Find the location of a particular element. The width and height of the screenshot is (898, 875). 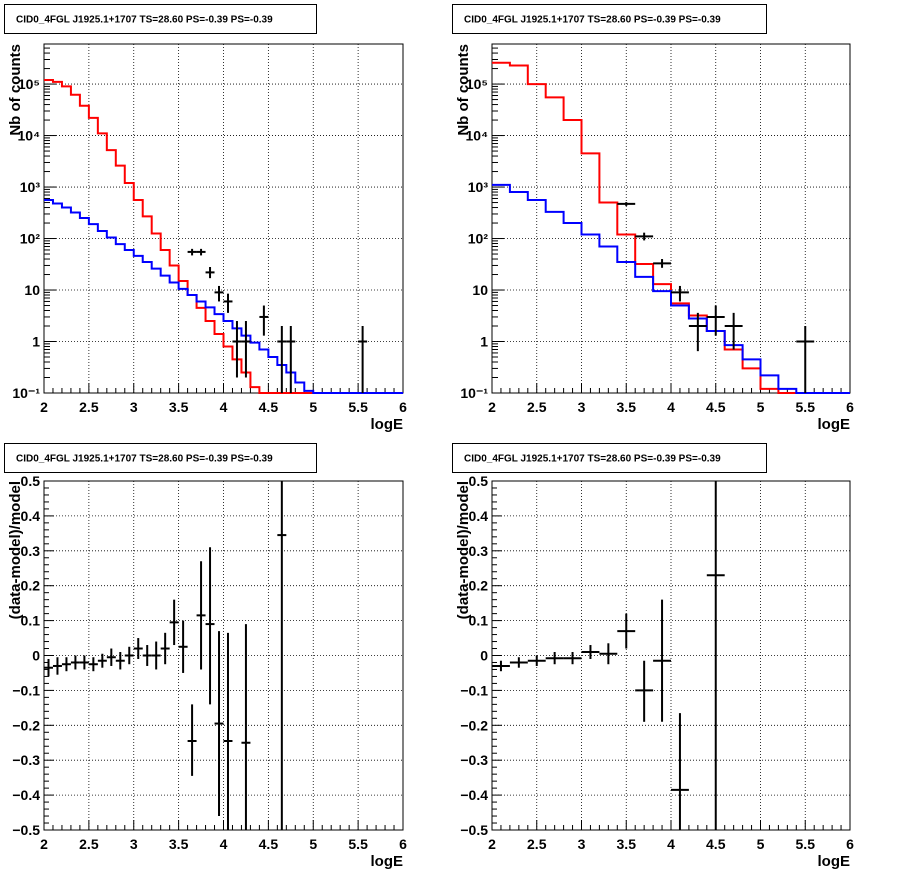

y-axis-label: (data-model)/model is located at coordinates (463, 550).